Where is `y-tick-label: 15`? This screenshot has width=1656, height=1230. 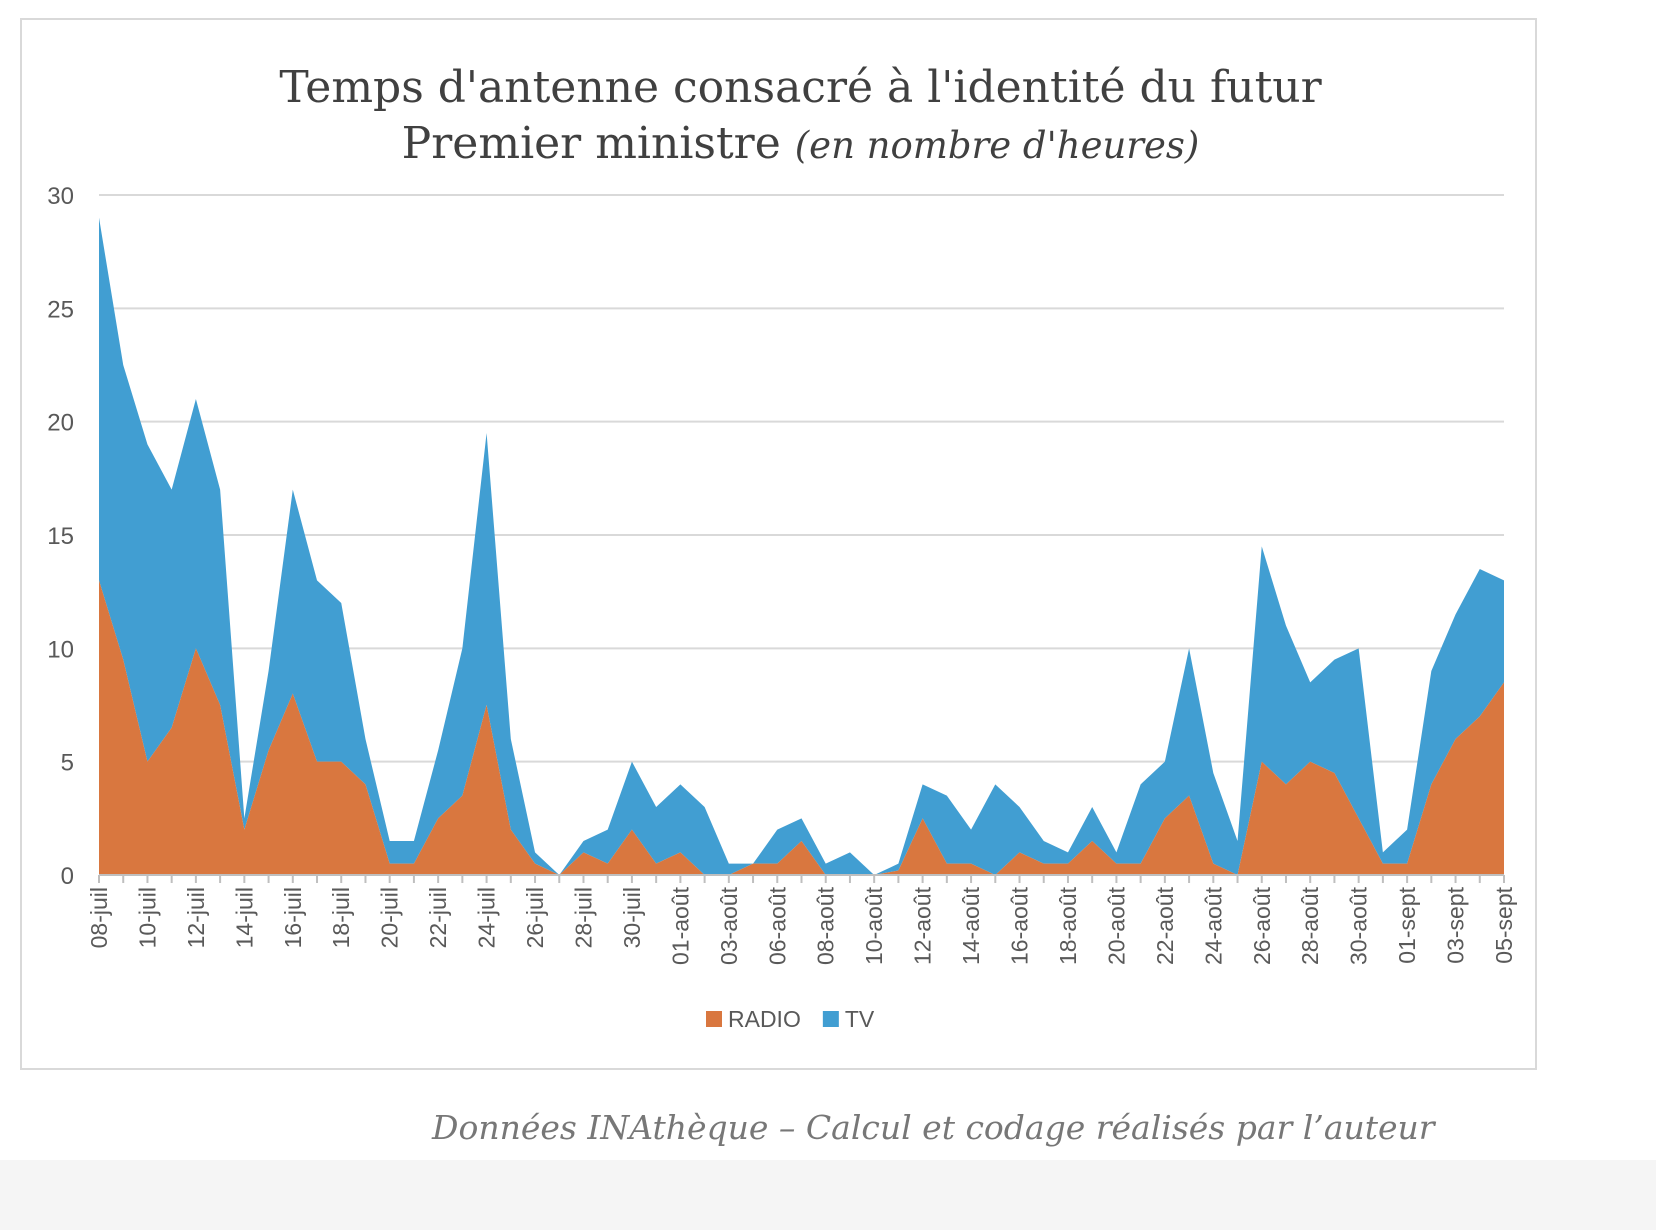
y-tick-label: 15 is located at coordinates (60, 536).